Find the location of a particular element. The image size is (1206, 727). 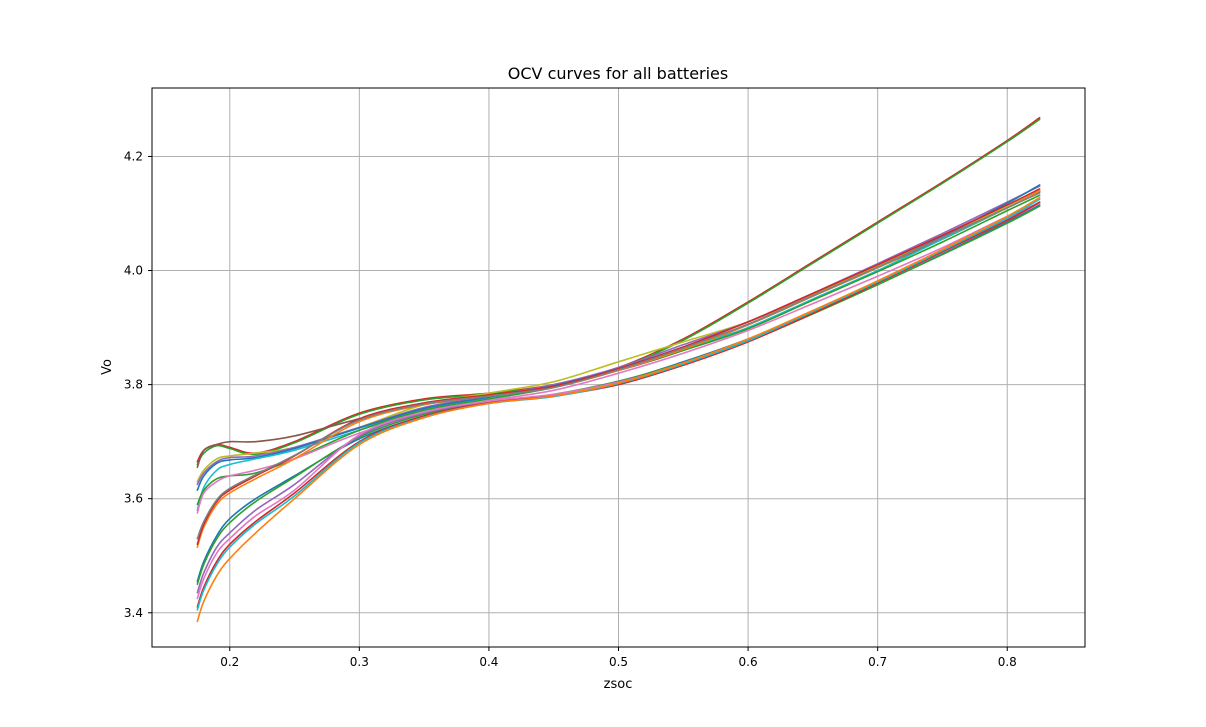

chart-title: OCV curves for all batteries is located at coordinates (618, 73).